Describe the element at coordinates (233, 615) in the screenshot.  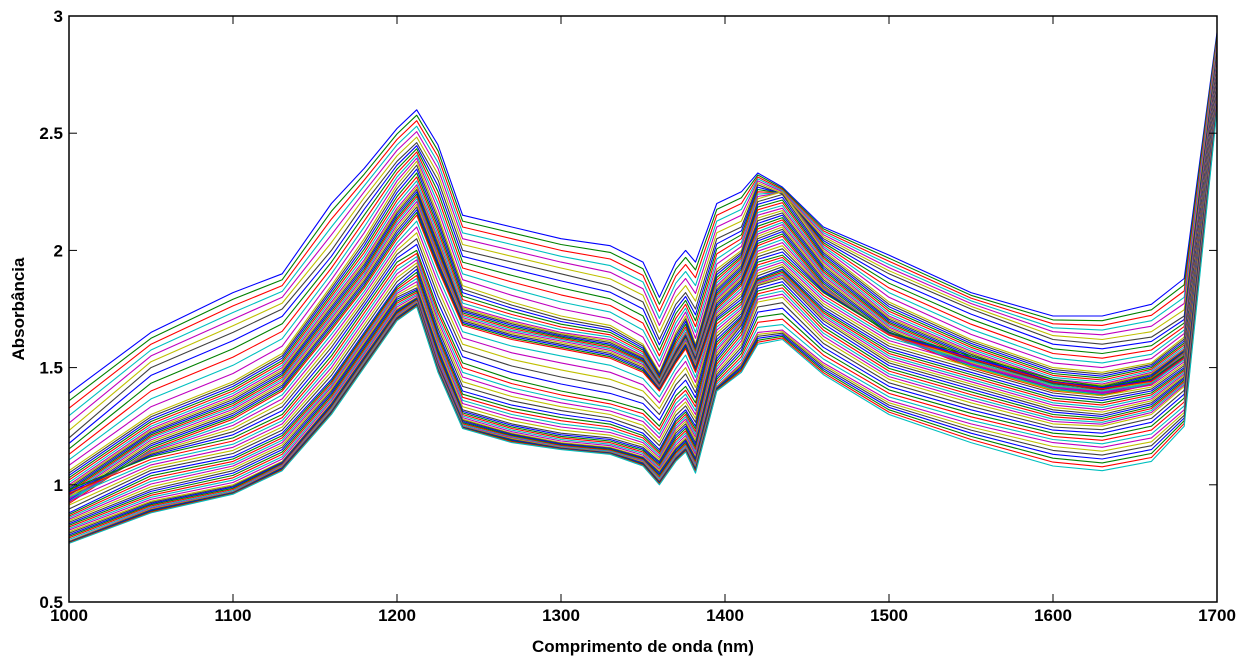
I see `x-tick-label: 1100` at that location.